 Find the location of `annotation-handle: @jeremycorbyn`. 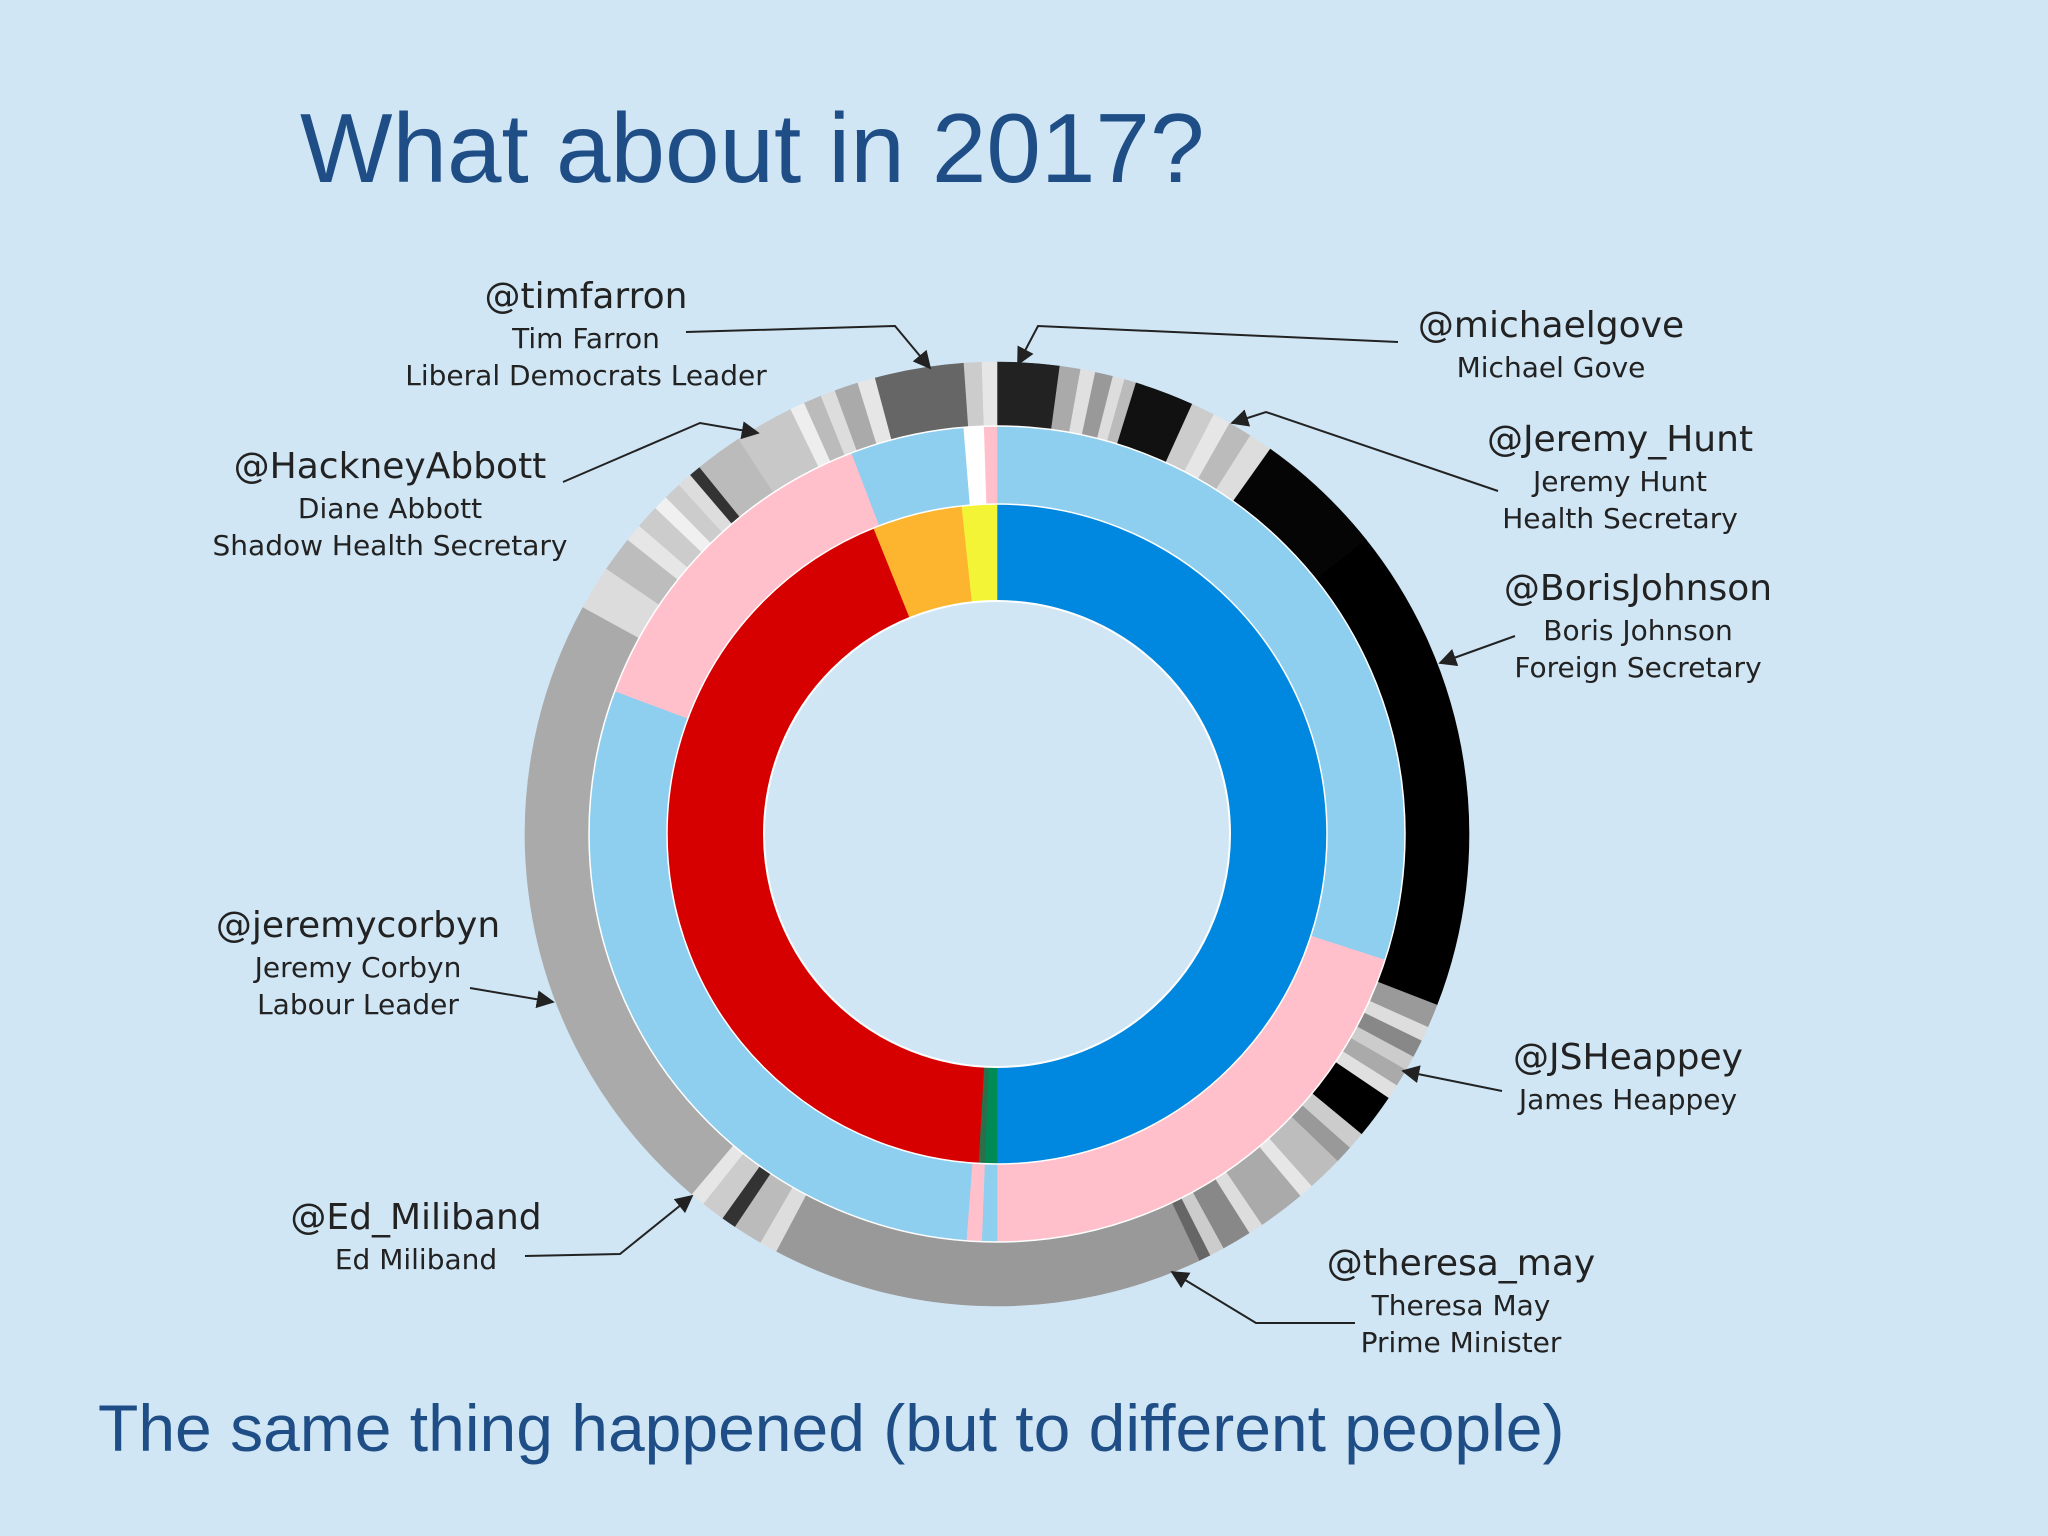

annotation-handle: @jeremycorbyn is located at coordinates (358, 925).